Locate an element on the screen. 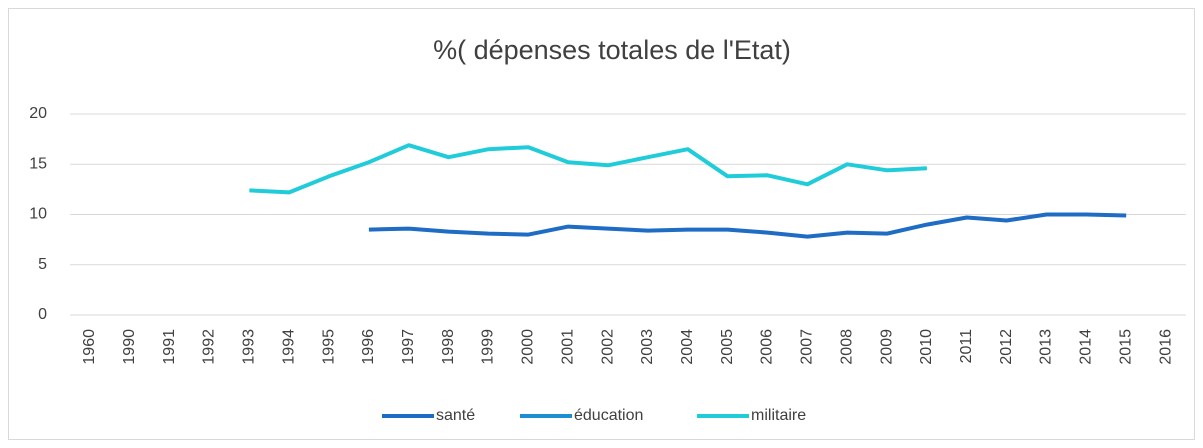 This screenshot has height=448, width=1203. x-tick-label: 2016 is located at coordinates (1165, 347).